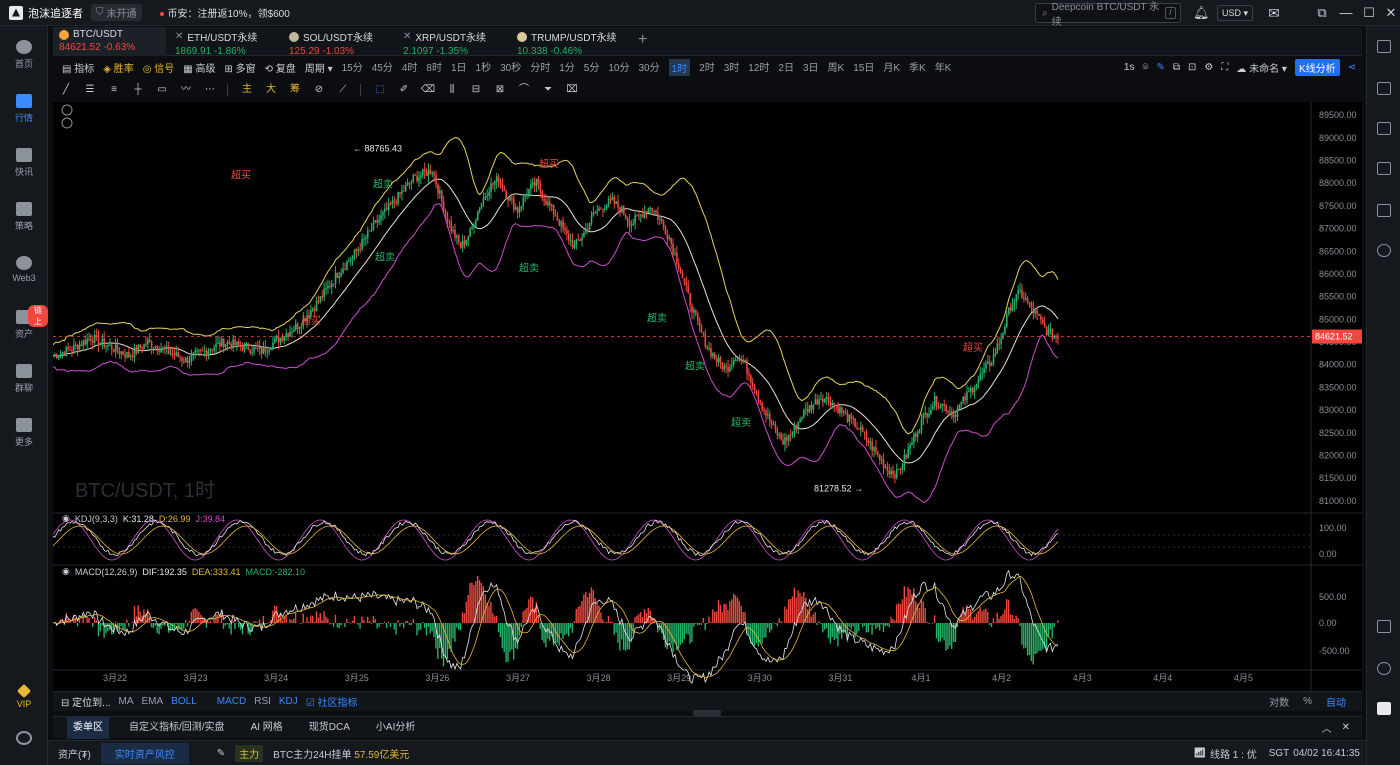  What do you see at coordinates (524, 89) in the screenshot?
I see `magnet-tool-icon: ⌒` at bounding box center [524, 89].